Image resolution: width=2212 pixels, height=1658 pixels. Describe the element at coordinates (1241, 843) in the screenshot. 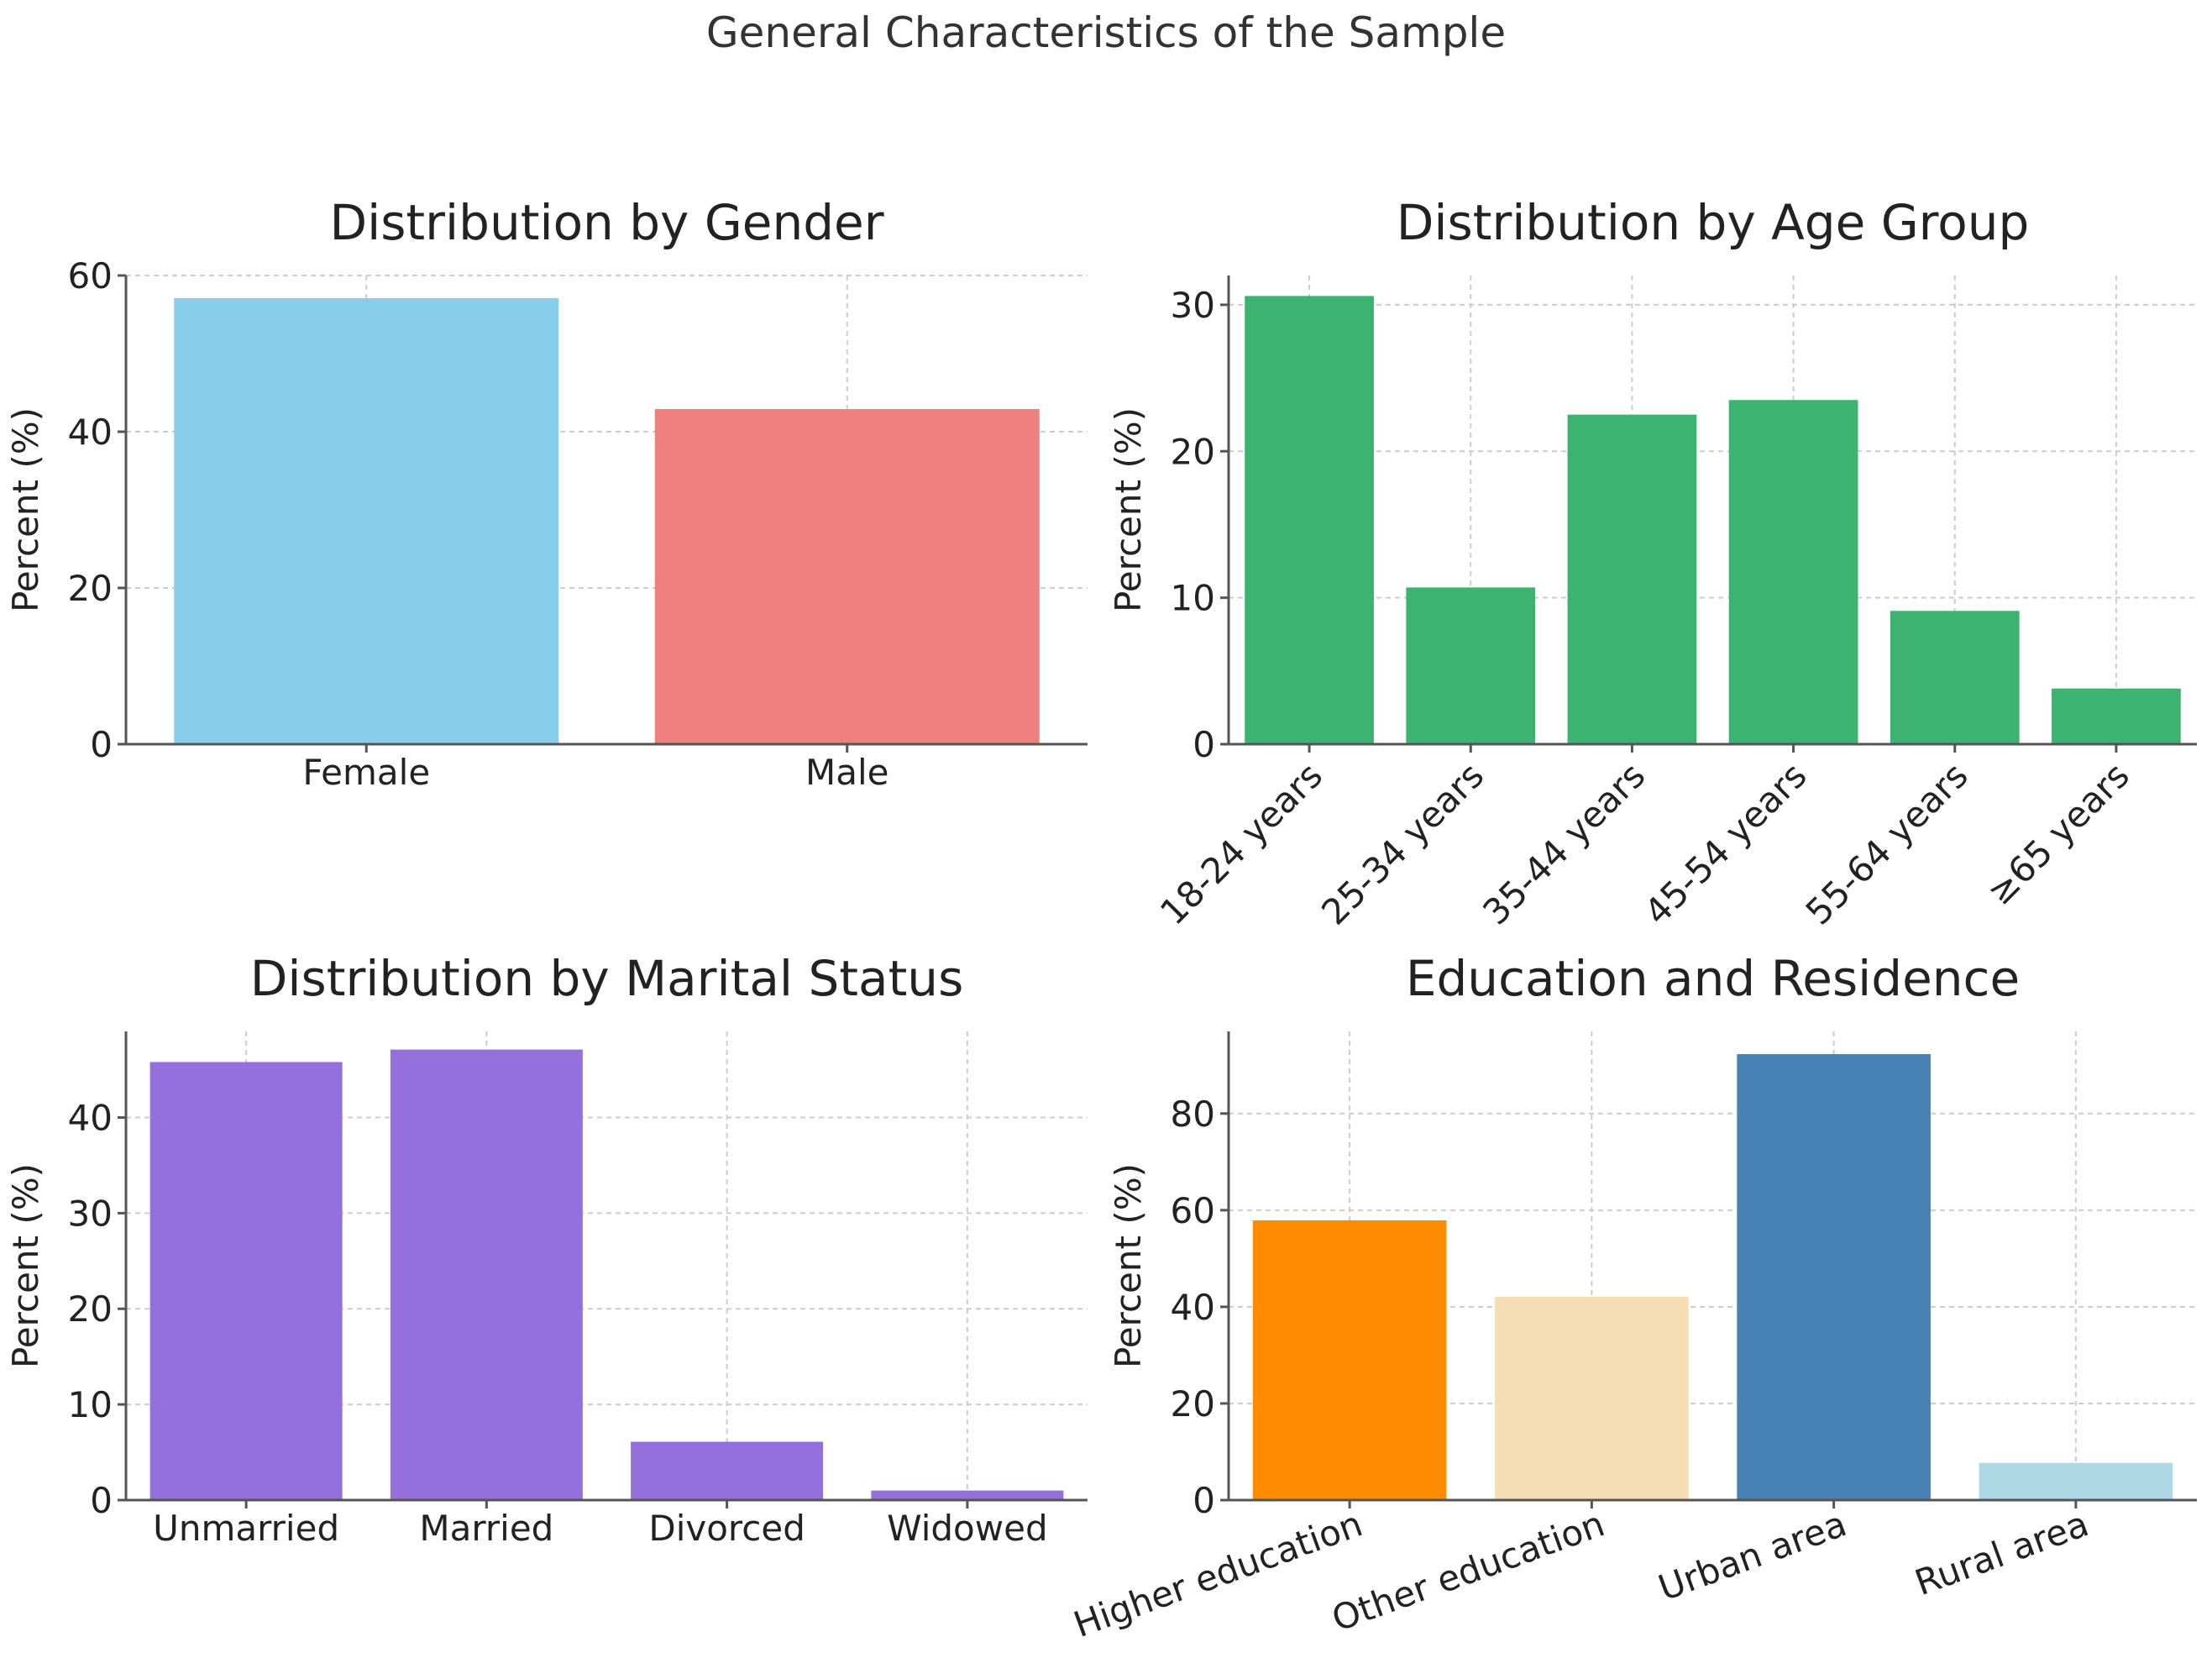

I see `x-tick-label: 18-24 years` at that location.